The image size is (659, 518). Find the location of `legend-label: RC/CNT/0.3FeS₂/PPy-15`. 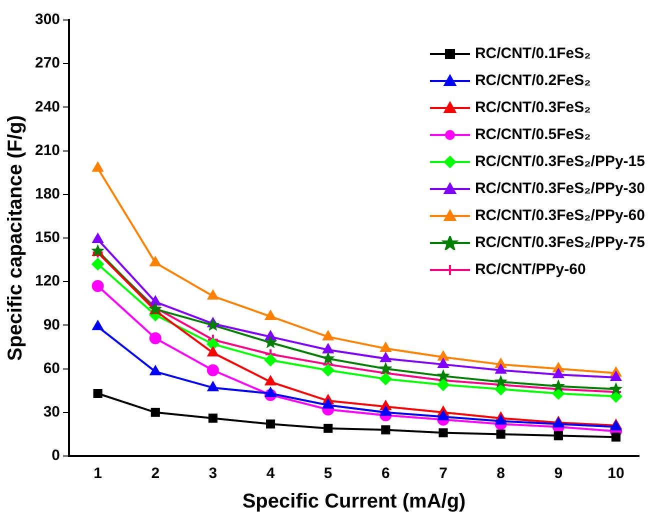

legend-label: RC/CNT/0.3FeS₂/PPy-15 is located at coordinates (559, 161).